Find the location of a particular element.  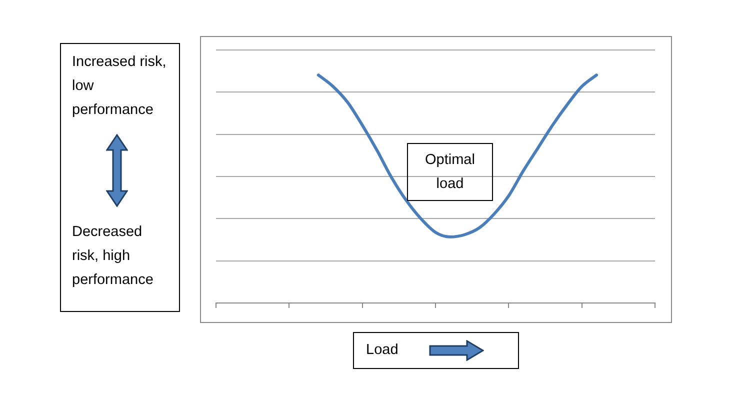

text: Increased risk, low performance is located at coordinates (120, 86).